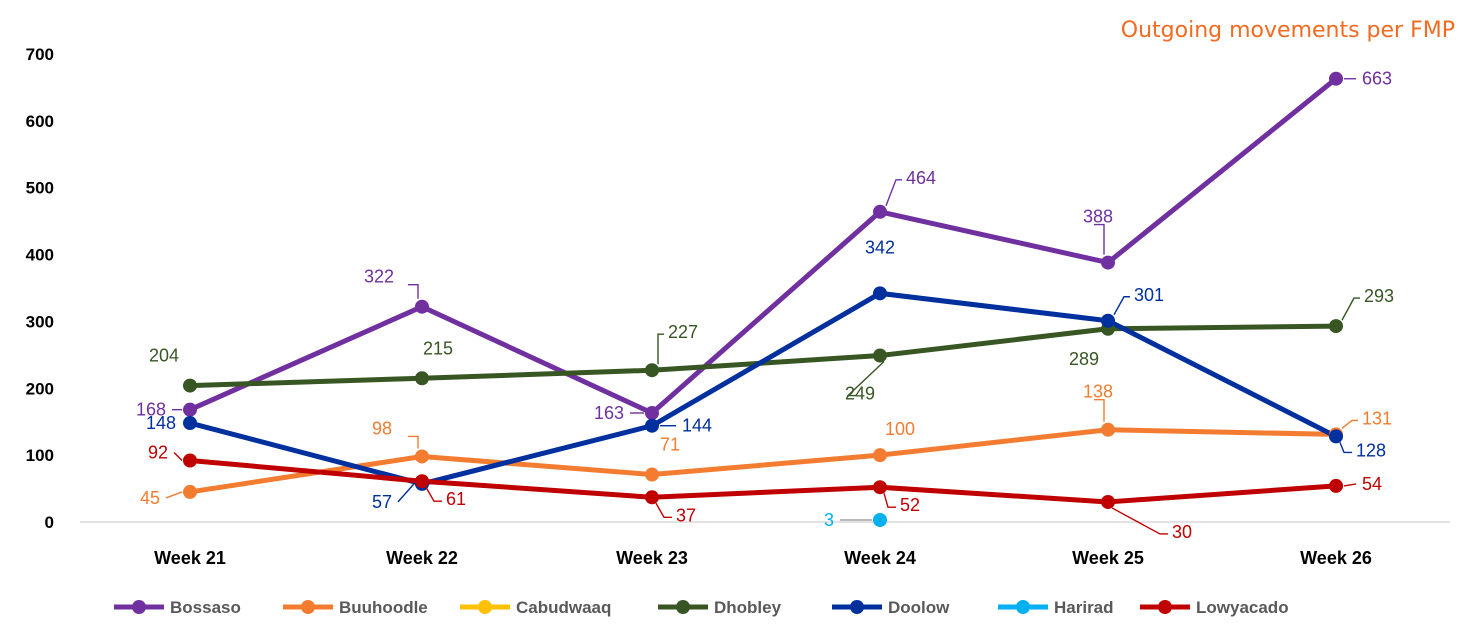 The height and width of the screenshot is (627, 1467). What do you see at coordinates (697, 426) in the screenshot?
I see `data-label-doolow: 144` at bounding box center [697, 426].